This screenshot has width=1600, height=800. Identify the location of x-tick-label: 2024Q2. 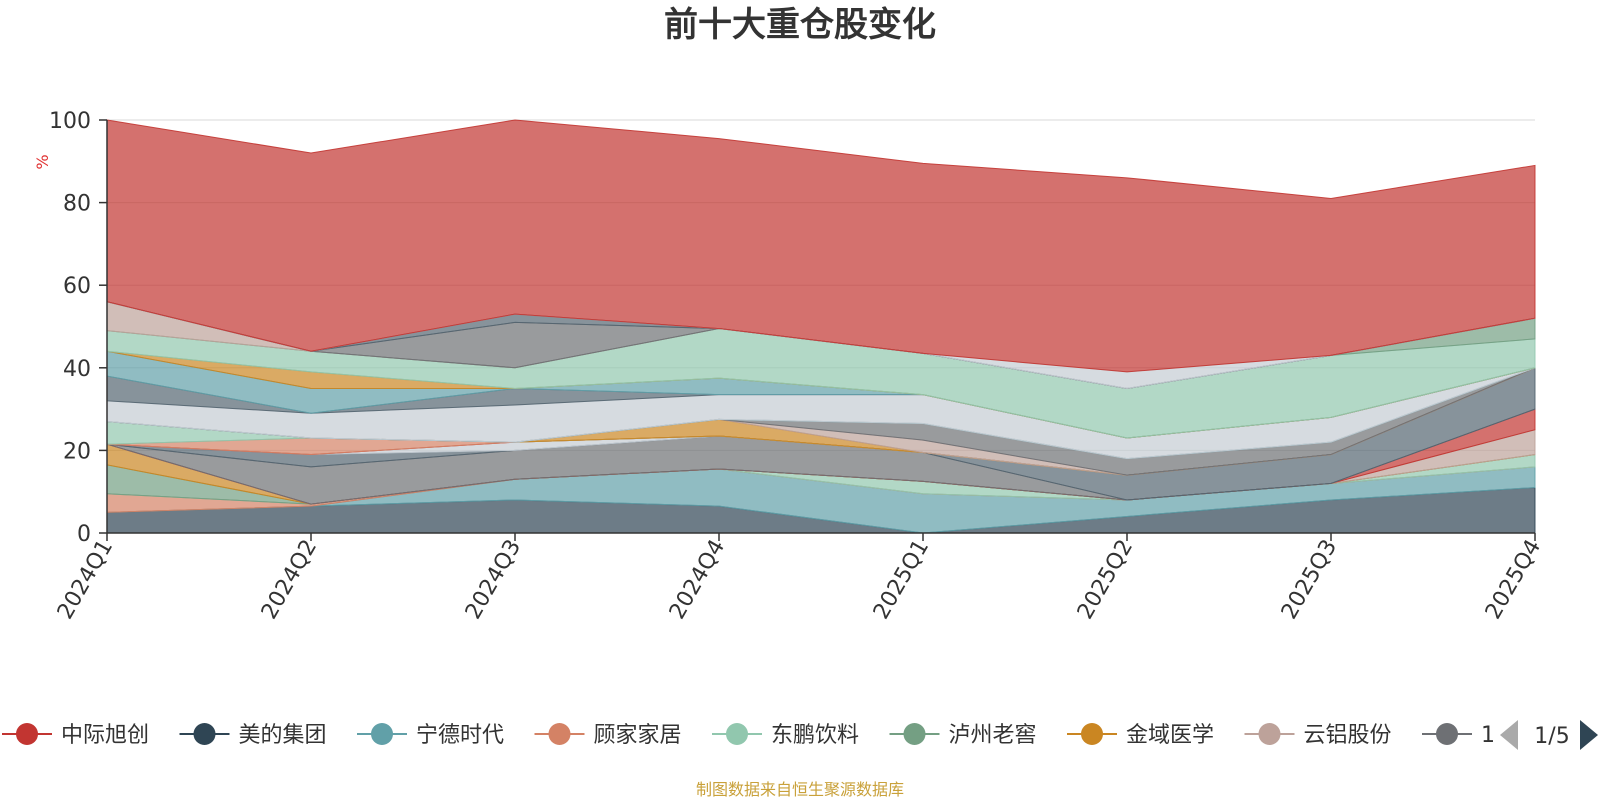
(289, 580).